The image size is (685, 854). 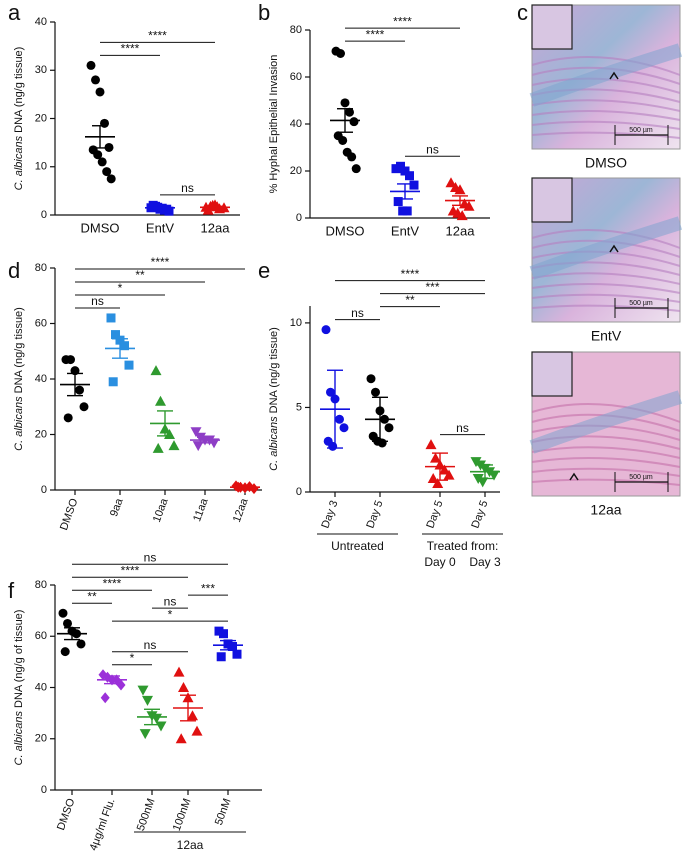 I want to click on x-tick-label: 10aa, so click(x=161, y=510).